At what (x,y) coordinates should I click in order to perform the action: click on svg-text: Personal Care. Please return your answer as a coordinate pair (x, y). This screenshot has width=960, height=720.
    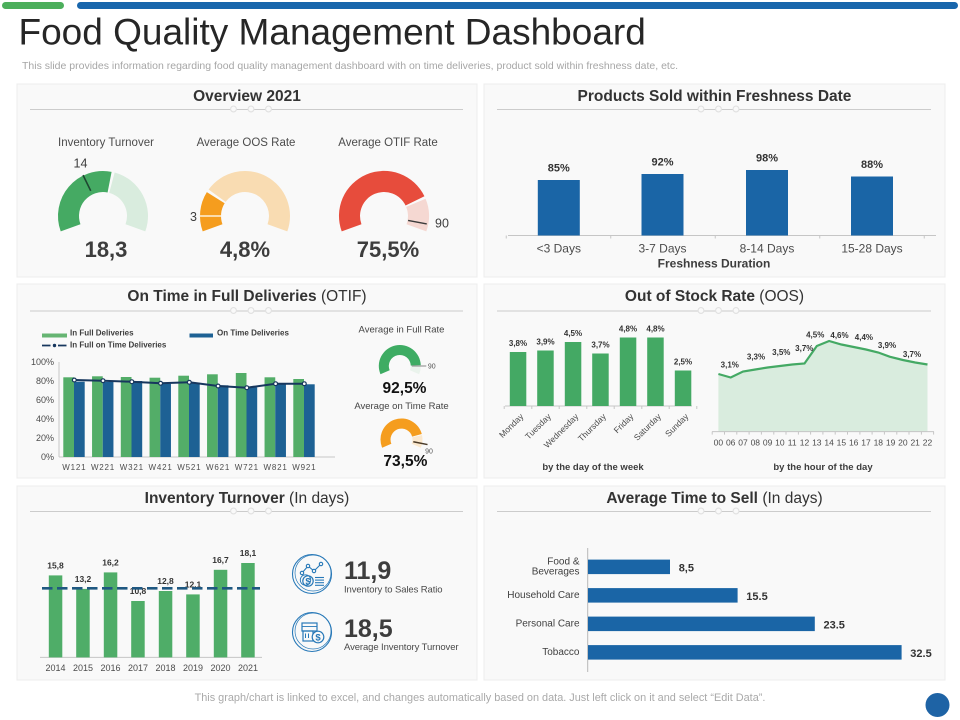
    Looking at the image, I should click on (548, 624).